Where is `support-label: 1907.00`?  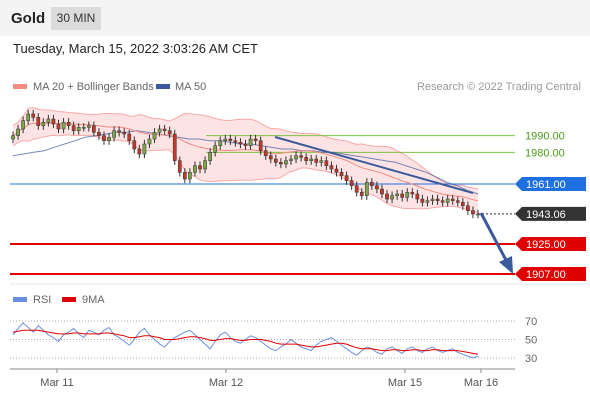
support-label: 1907.00 is located at coordinates (546, 275).